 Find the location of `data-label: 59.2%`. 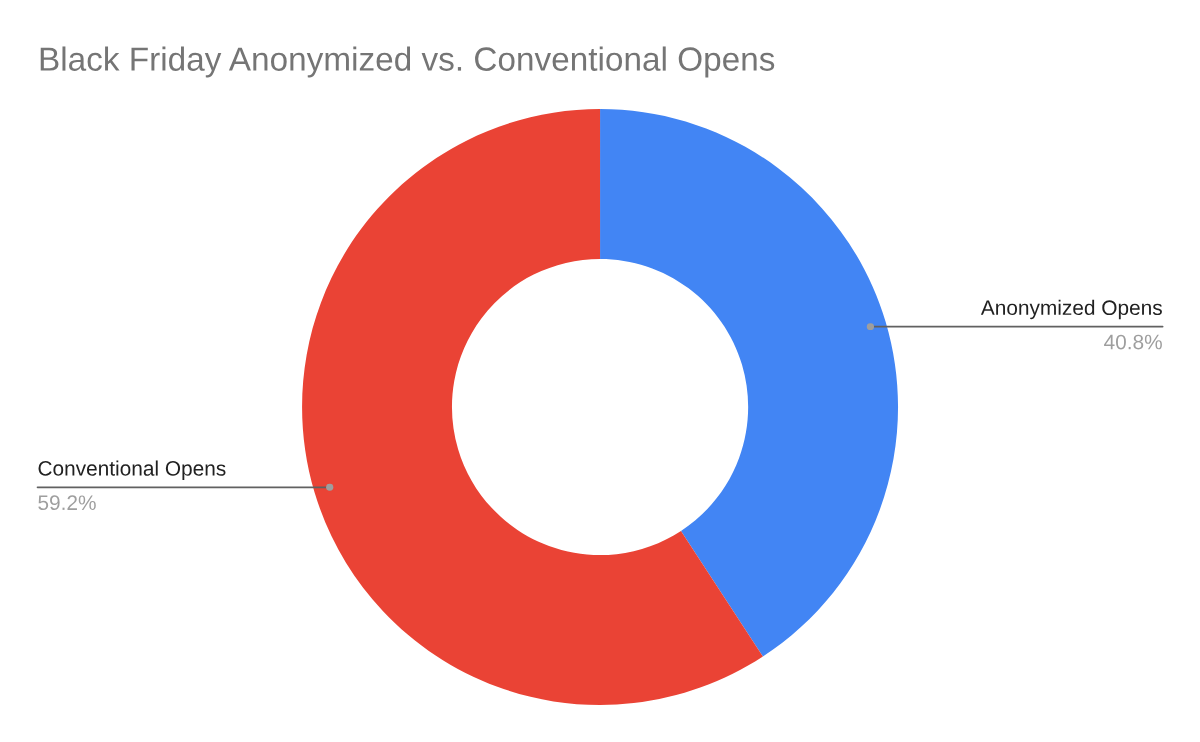

data-label: 59.2% is located at coordinates (67, 503).